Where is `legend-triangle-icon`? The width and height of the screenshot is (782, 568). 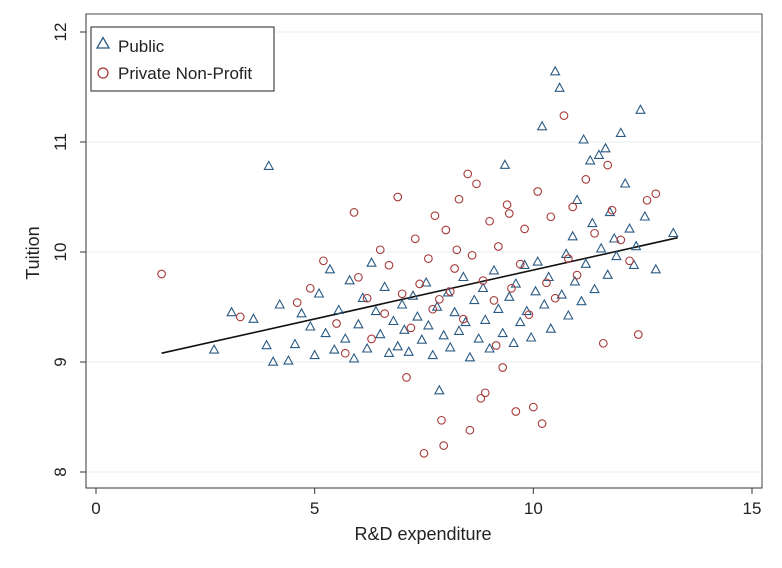 legend-triangle-icon is located at coordinates (103, 42).